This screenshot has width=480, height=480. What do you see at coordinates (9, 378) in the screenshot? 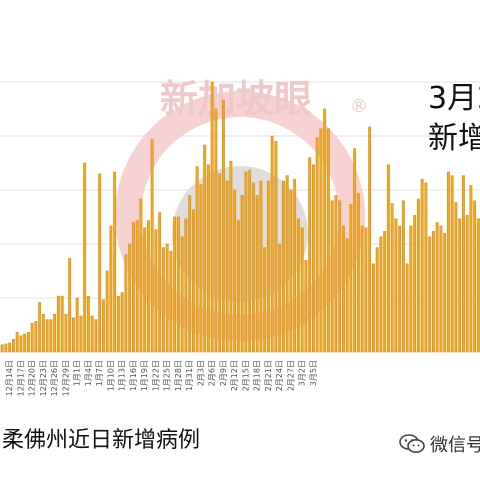
I see `x-tick-label-0: 12月14日` at bounding box center [9, 378].